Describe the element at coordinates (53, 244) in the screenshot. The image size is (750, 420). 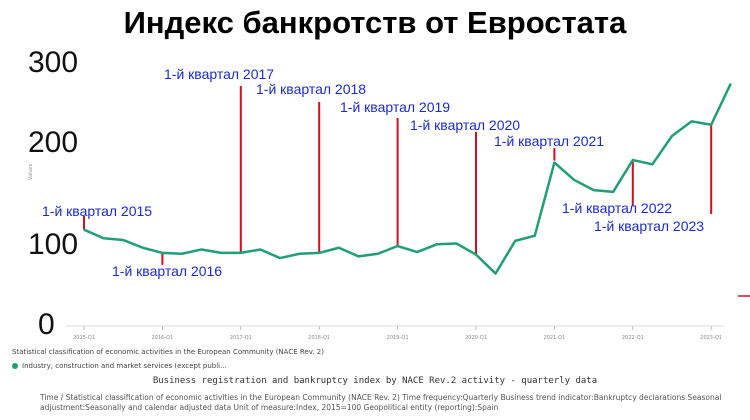
I see `y-tick-100: 100` at that location.